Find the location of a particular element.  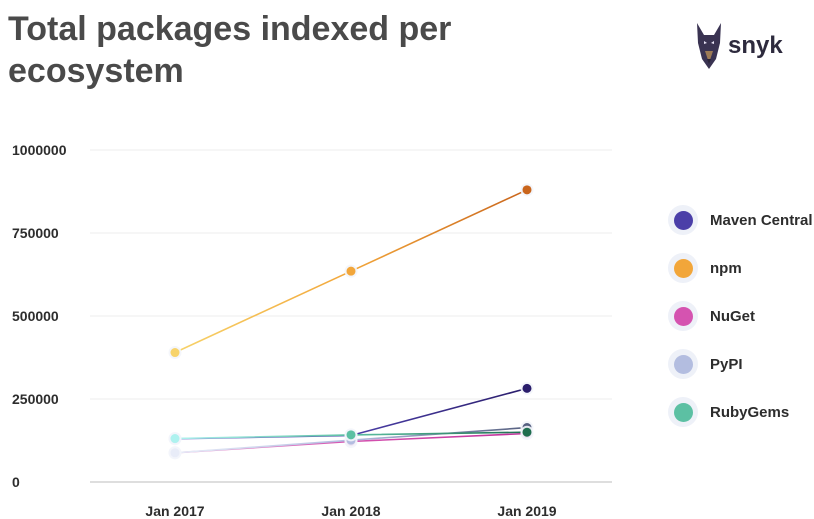

y-tick-label: 0 is located at coordinates (16, 482).